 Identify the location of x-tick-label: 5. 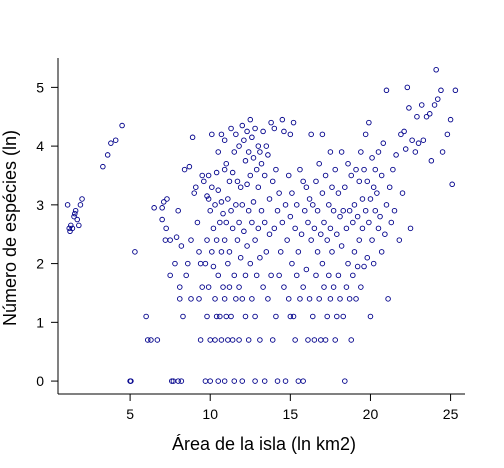
(130, 414).